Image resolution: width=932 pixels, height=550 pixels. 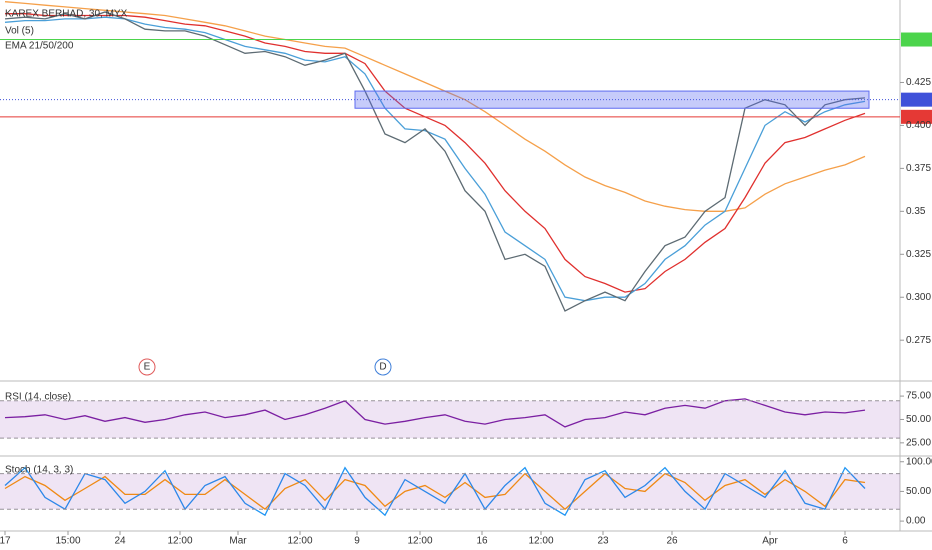 What do you see at coordinates (238, 541) in the screenshot?
I see `x-tick-label: Mar` at bounding box center [238, 541].